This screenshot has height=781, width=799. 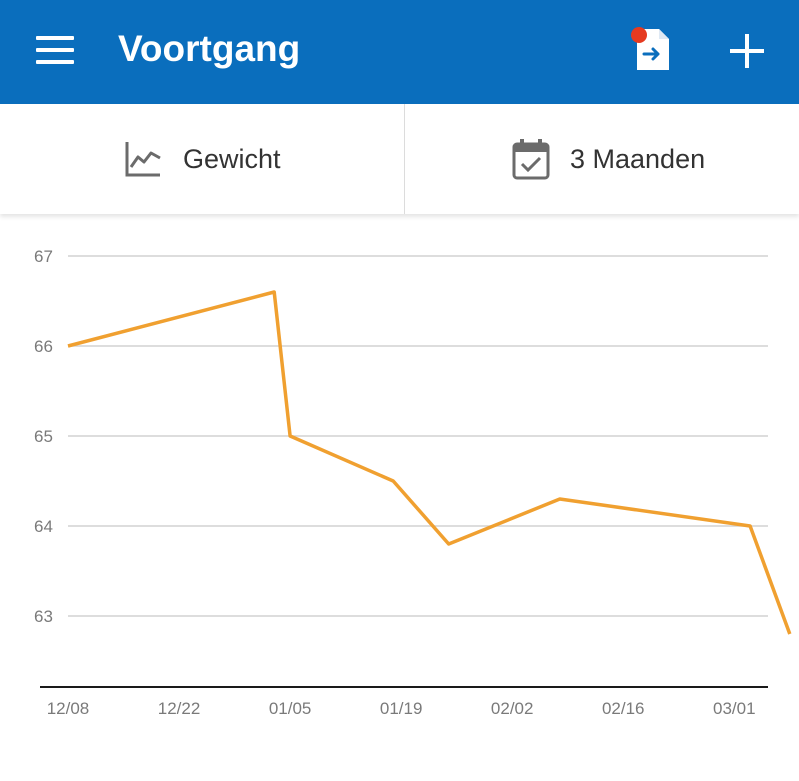 I want to click on add-icon, so click(x=747, y=51).